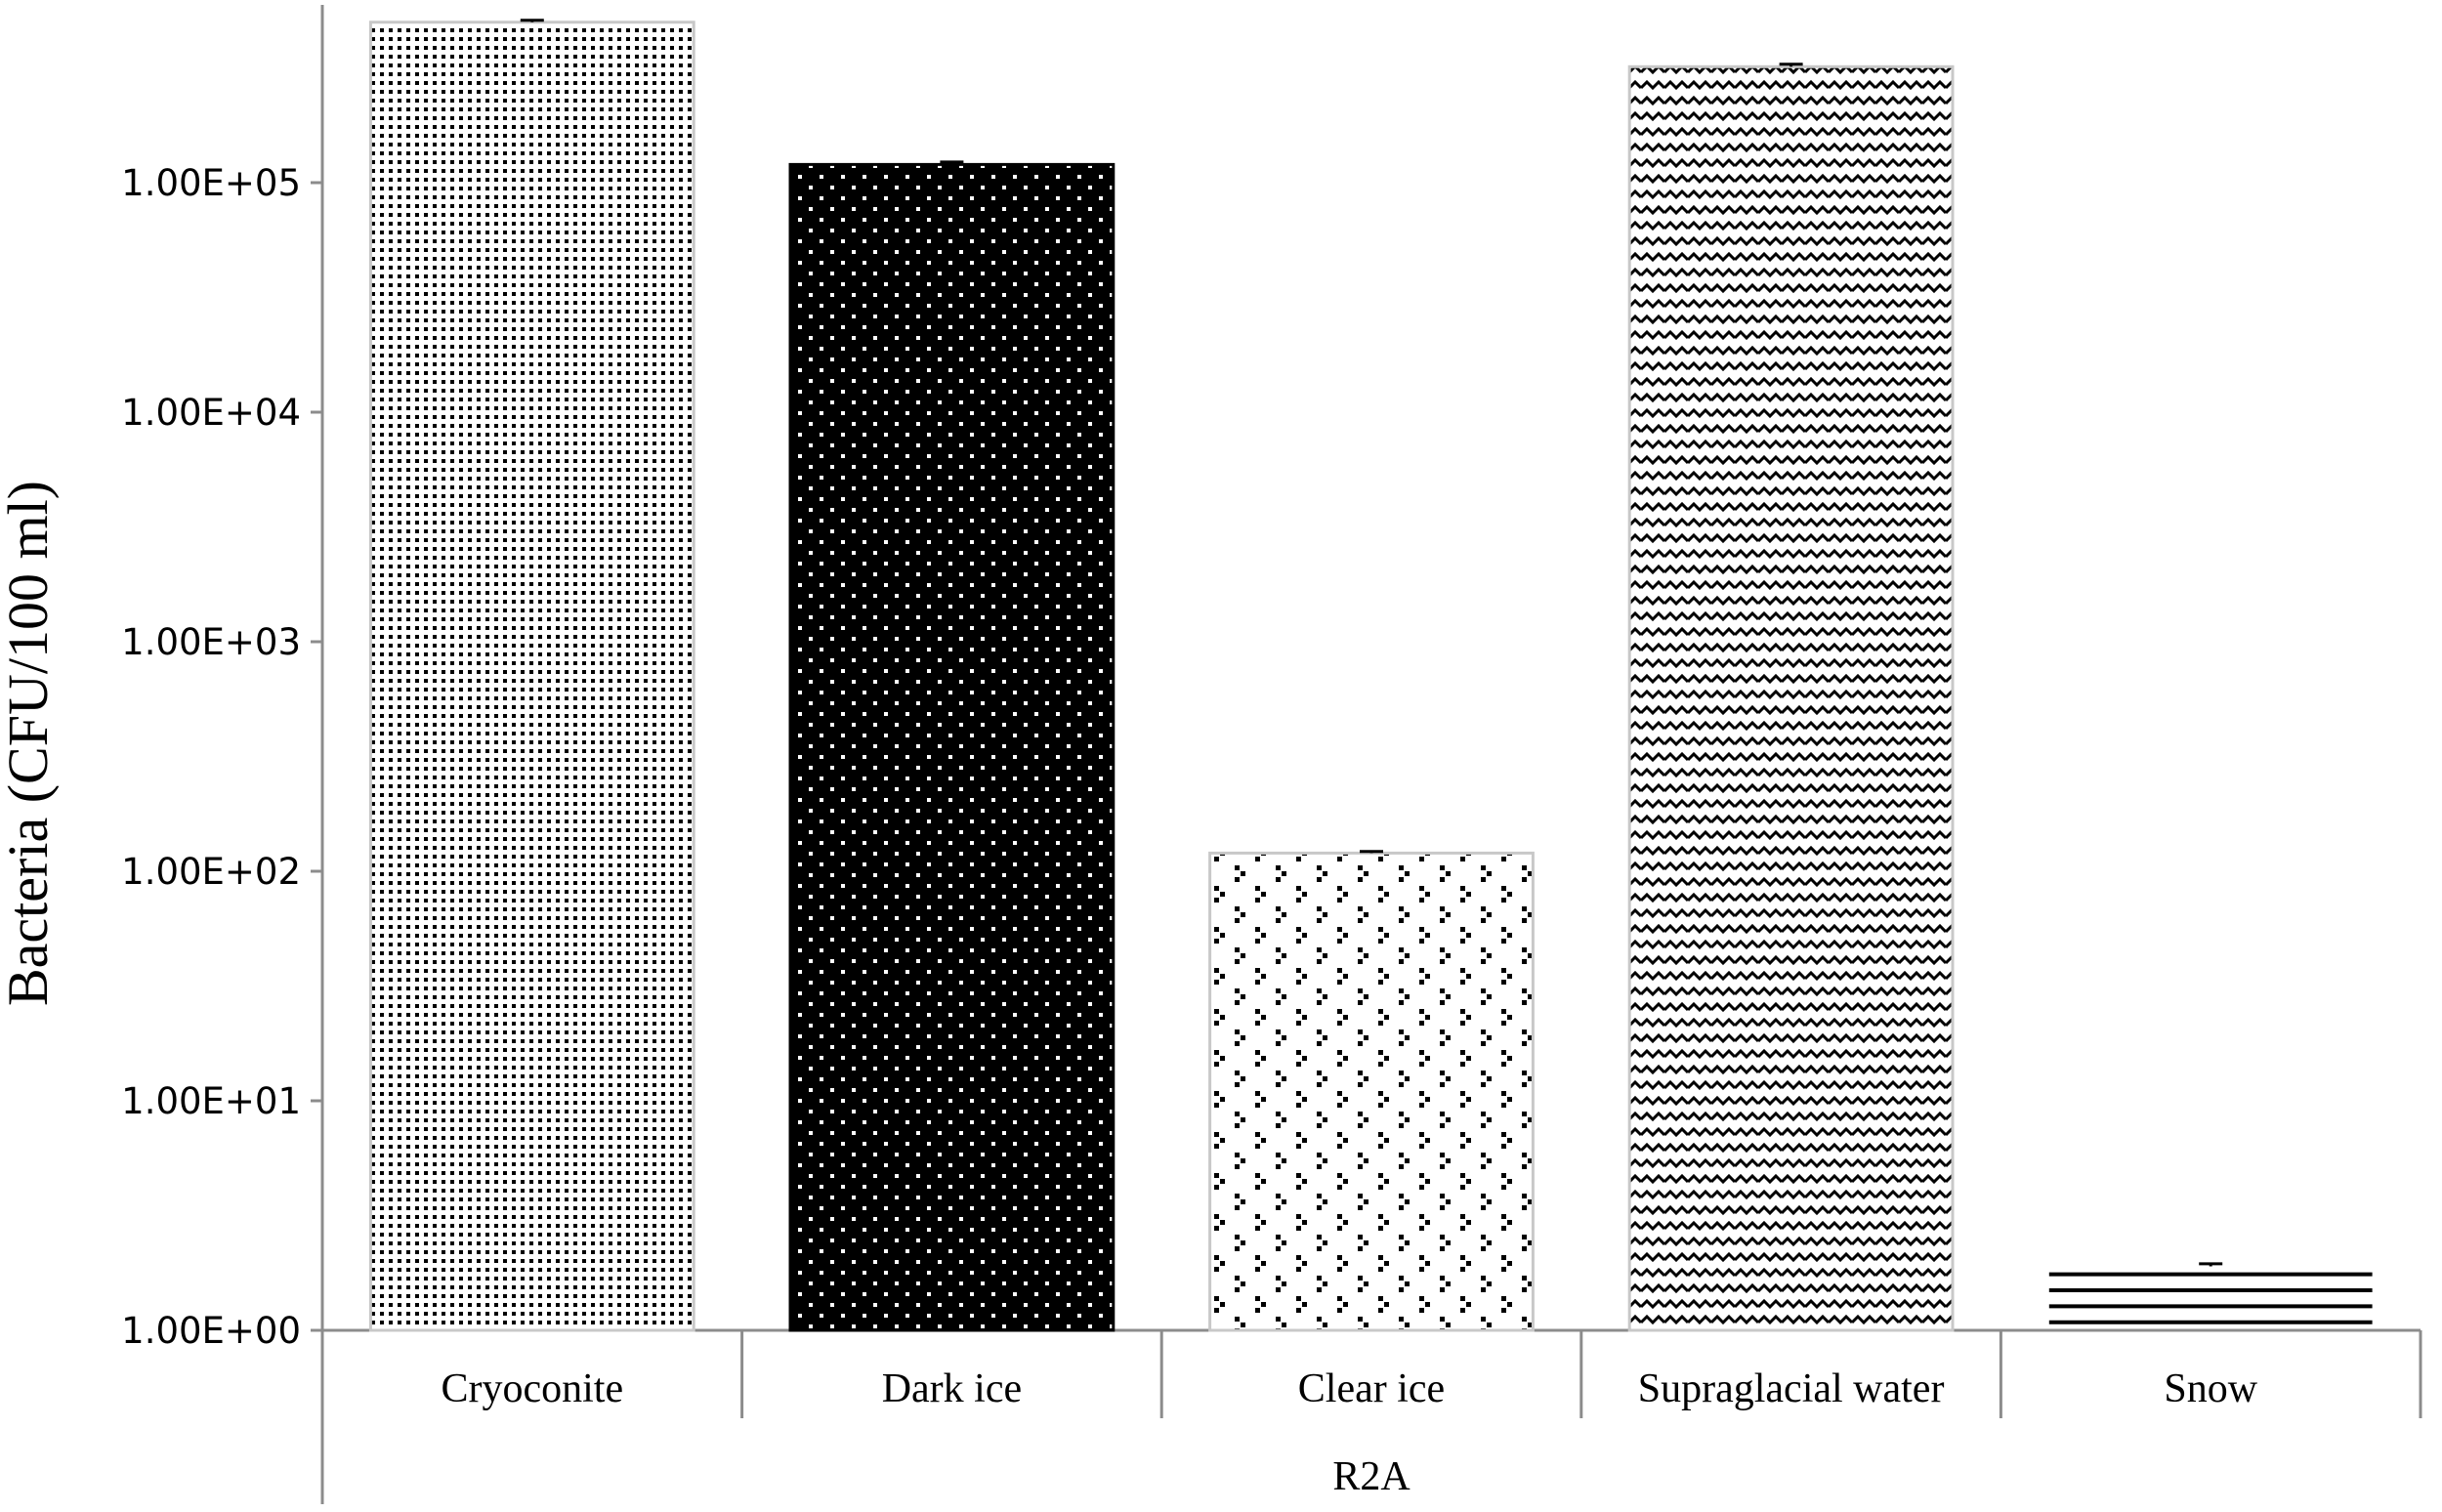  I want to click on y-tick-label: 1.00E+04, so click(211, 413).